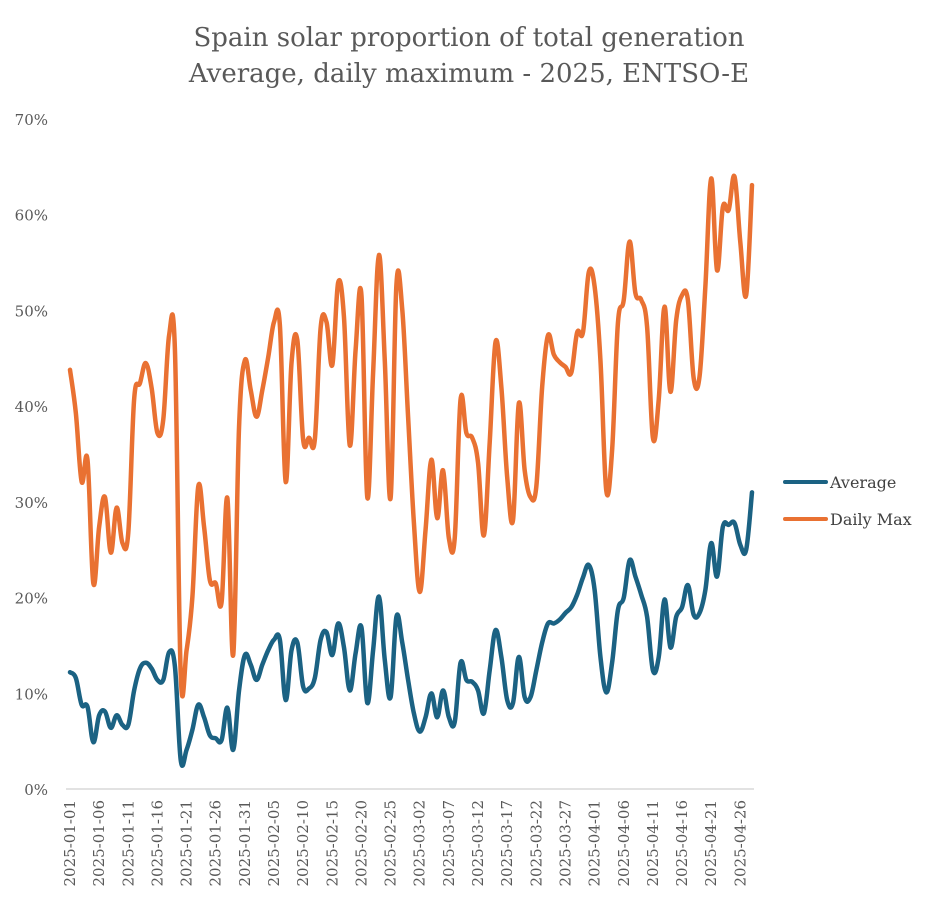 Image resolution: width=939 pixels, height=904 pixels. Describe the element at coordinates (871, 519) in the screenshot. I see `legend-label-daily-max: Daily Max` at that location.